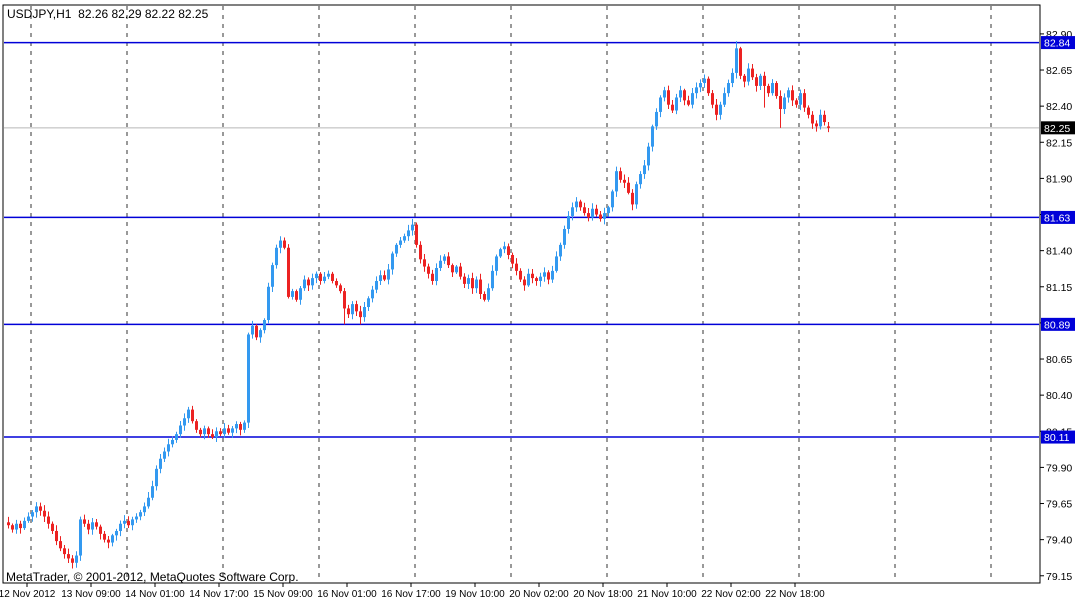 Image resolution: width=1075 pixels, height=602 pixels. I want to click on svg-text: 12 Nov 2012, so click(28, 594).